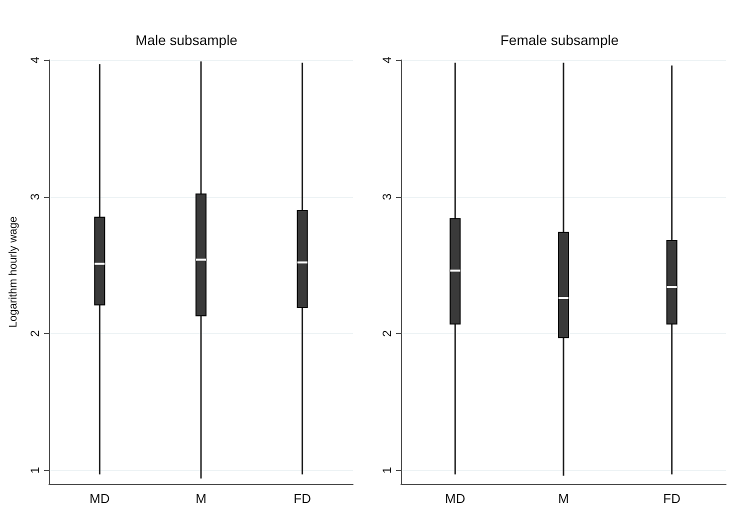 The image size is (746, 524). Describe the element at coordinates (559, 40) in the screenshot. I see `chart-title: Female subsample` at that location.